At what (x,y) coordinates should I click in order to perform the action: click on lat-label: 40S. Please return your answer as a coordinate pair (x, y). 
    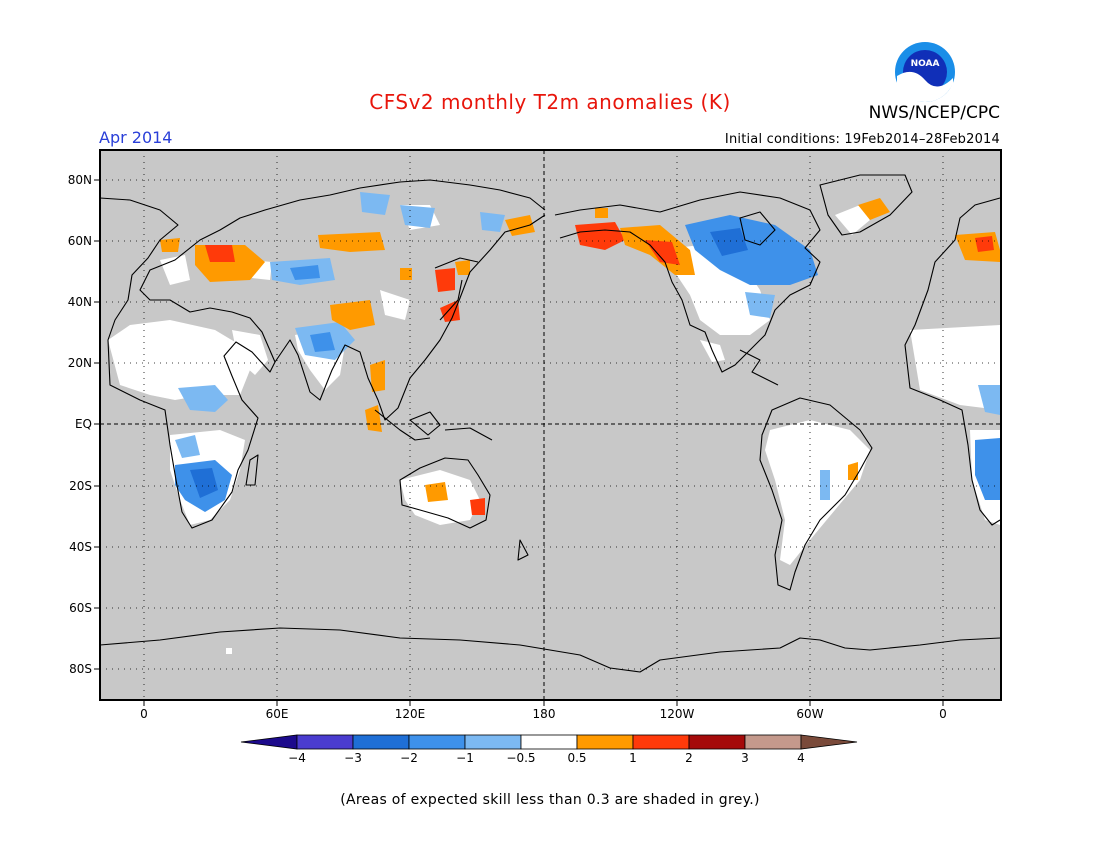
    Looking at the image, I should click on (80, 547).